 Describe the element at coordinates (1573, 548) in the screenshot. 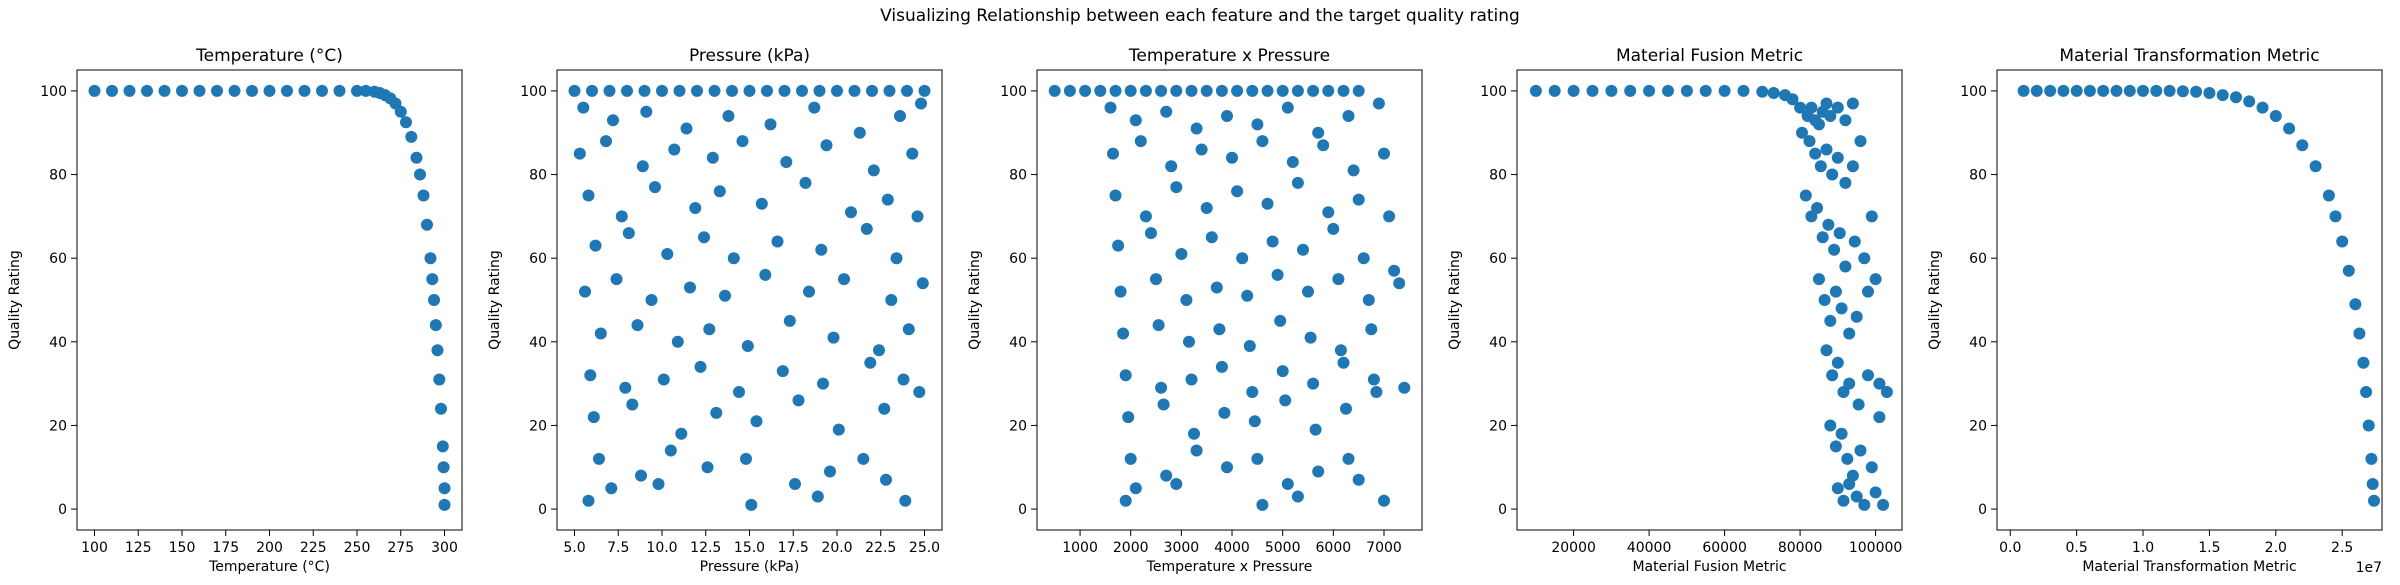

I see `x-tick-label: 20000` at that location.